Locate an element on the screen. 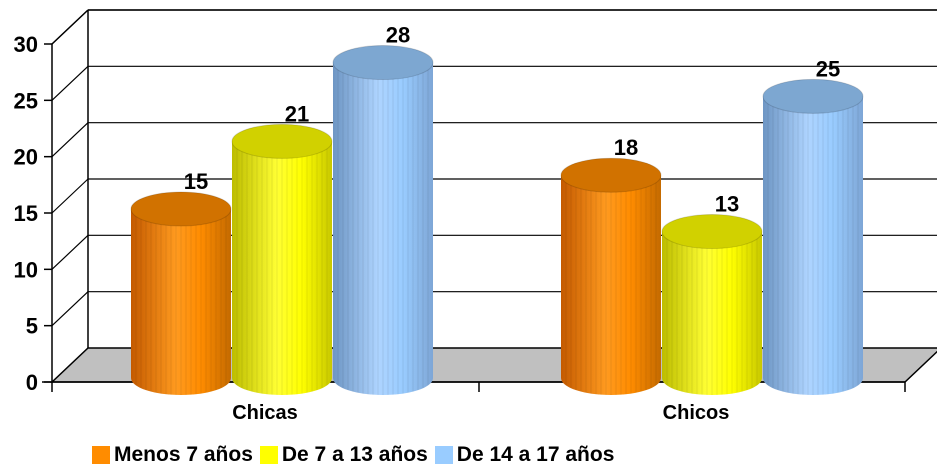 The width and height of the screenshot is (937, 470). y-tick-label: 15 is located at coordinates (26, 213).